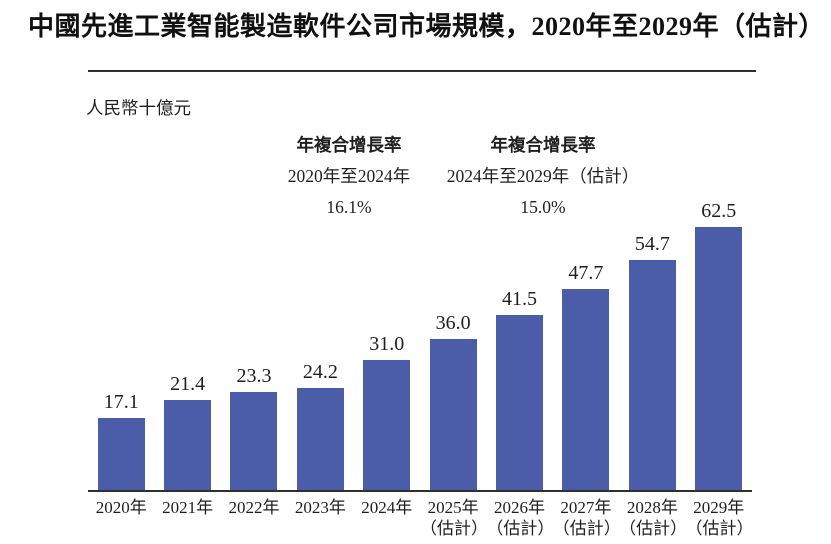 Image resolution: width=831 pixels, height=544 pixels. Describe the element at coordinates (652, 507) in the screenshot. I see `xaxis-label-year: 2028年` at that location.